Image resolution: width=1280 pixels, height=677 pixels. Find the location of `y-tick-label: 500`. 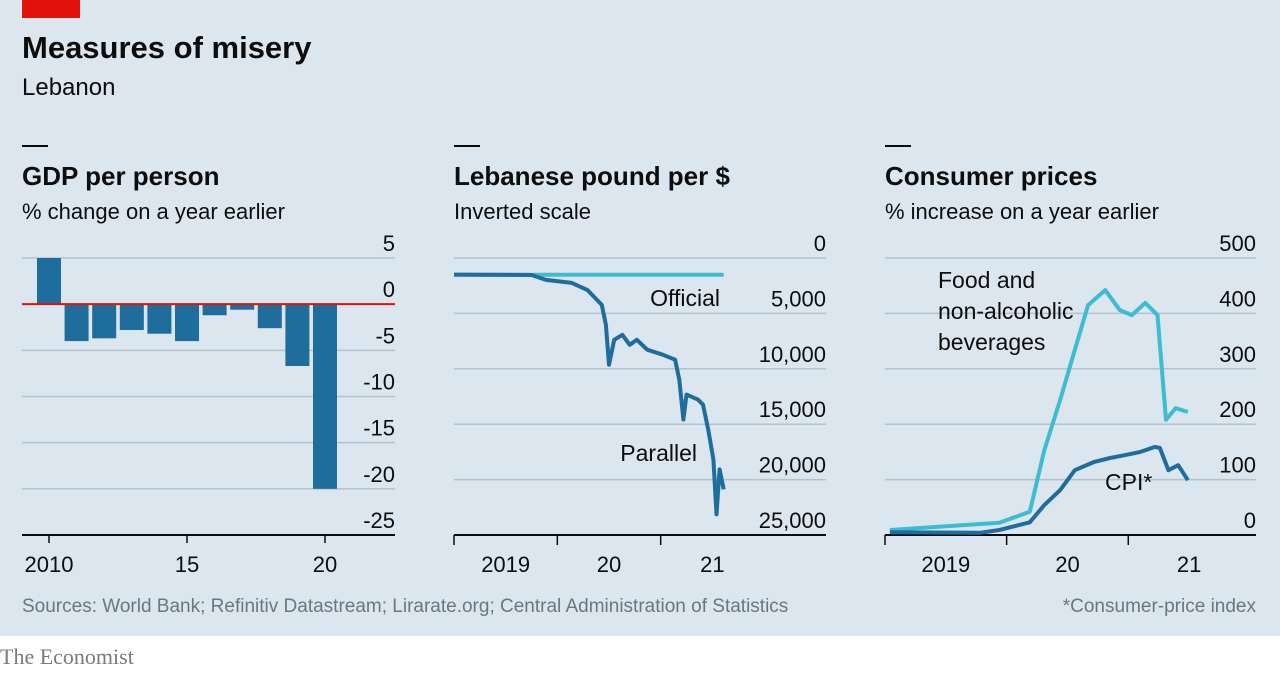

y-tick-label: 500 is located at coordinates (1237, 243).